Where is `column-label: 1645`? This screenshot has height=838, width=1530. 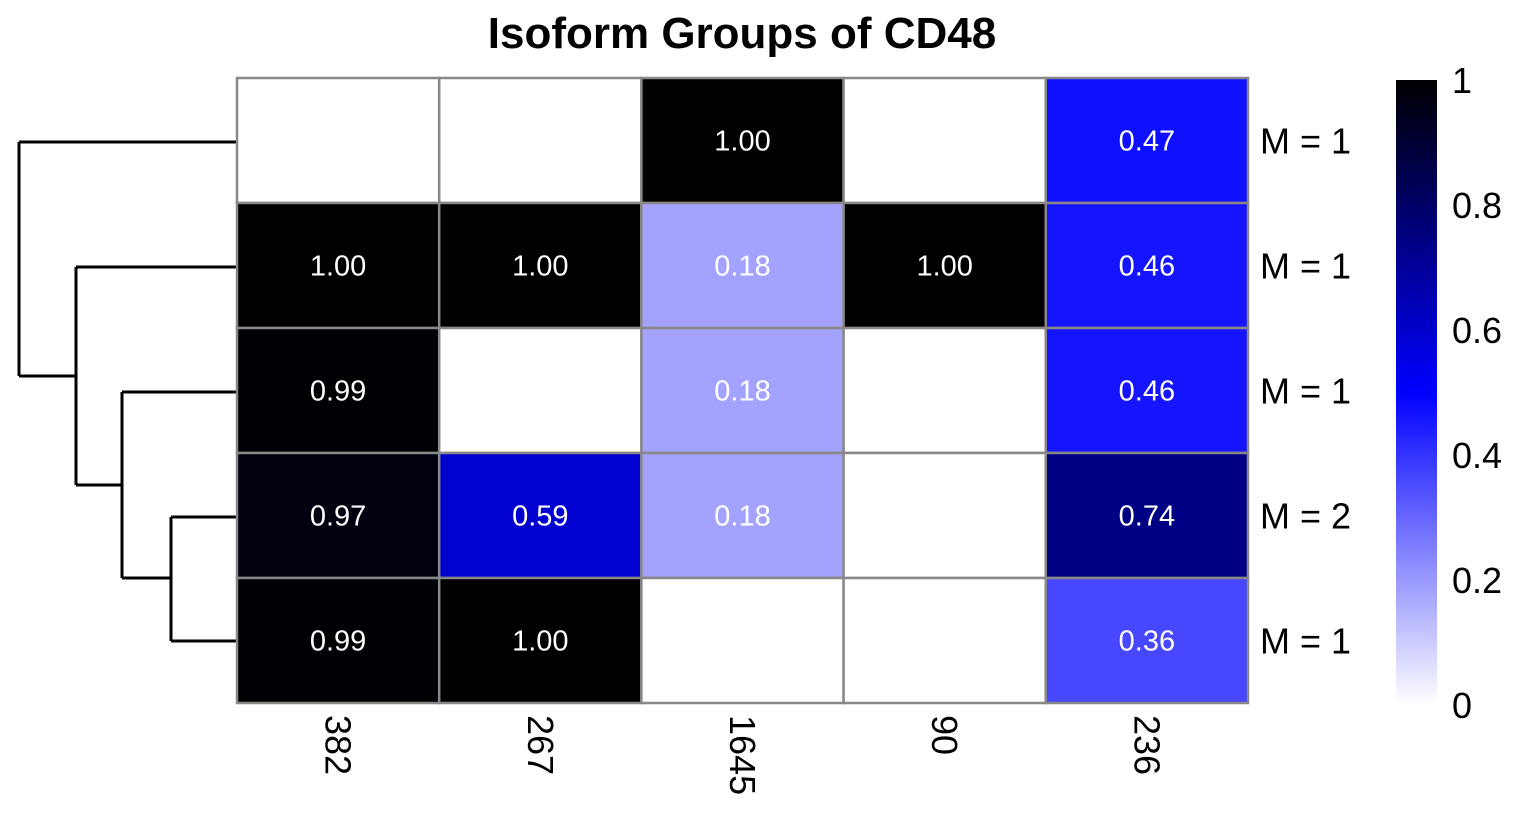
column-label: 1645 is located at coordinates (742, 755).